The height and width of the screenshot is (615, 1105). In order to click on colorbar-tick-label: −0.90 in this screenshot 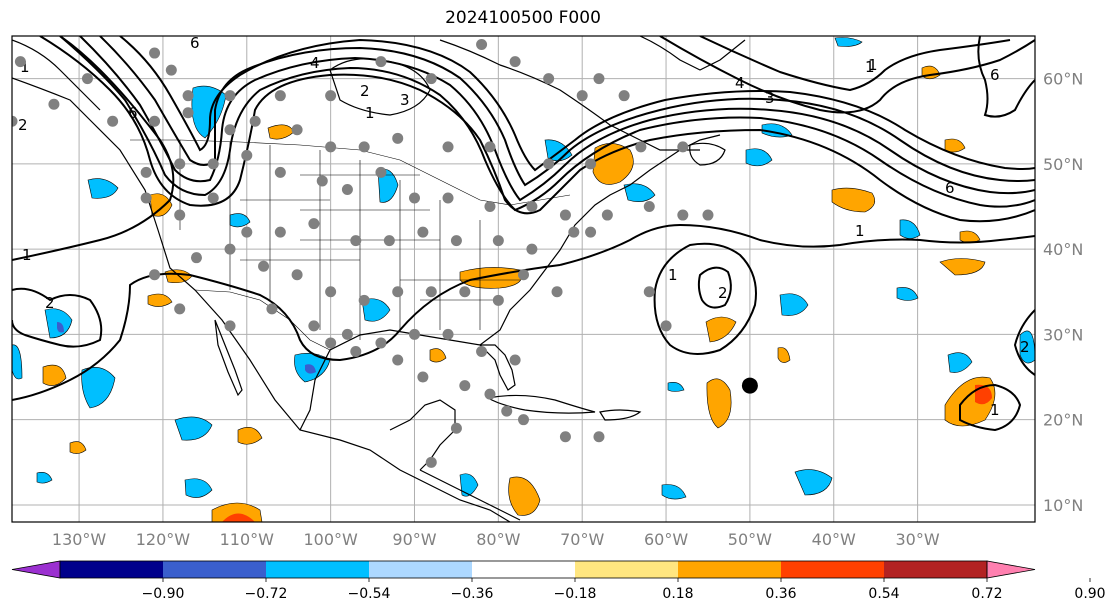, I will do `click(163, 594)`.